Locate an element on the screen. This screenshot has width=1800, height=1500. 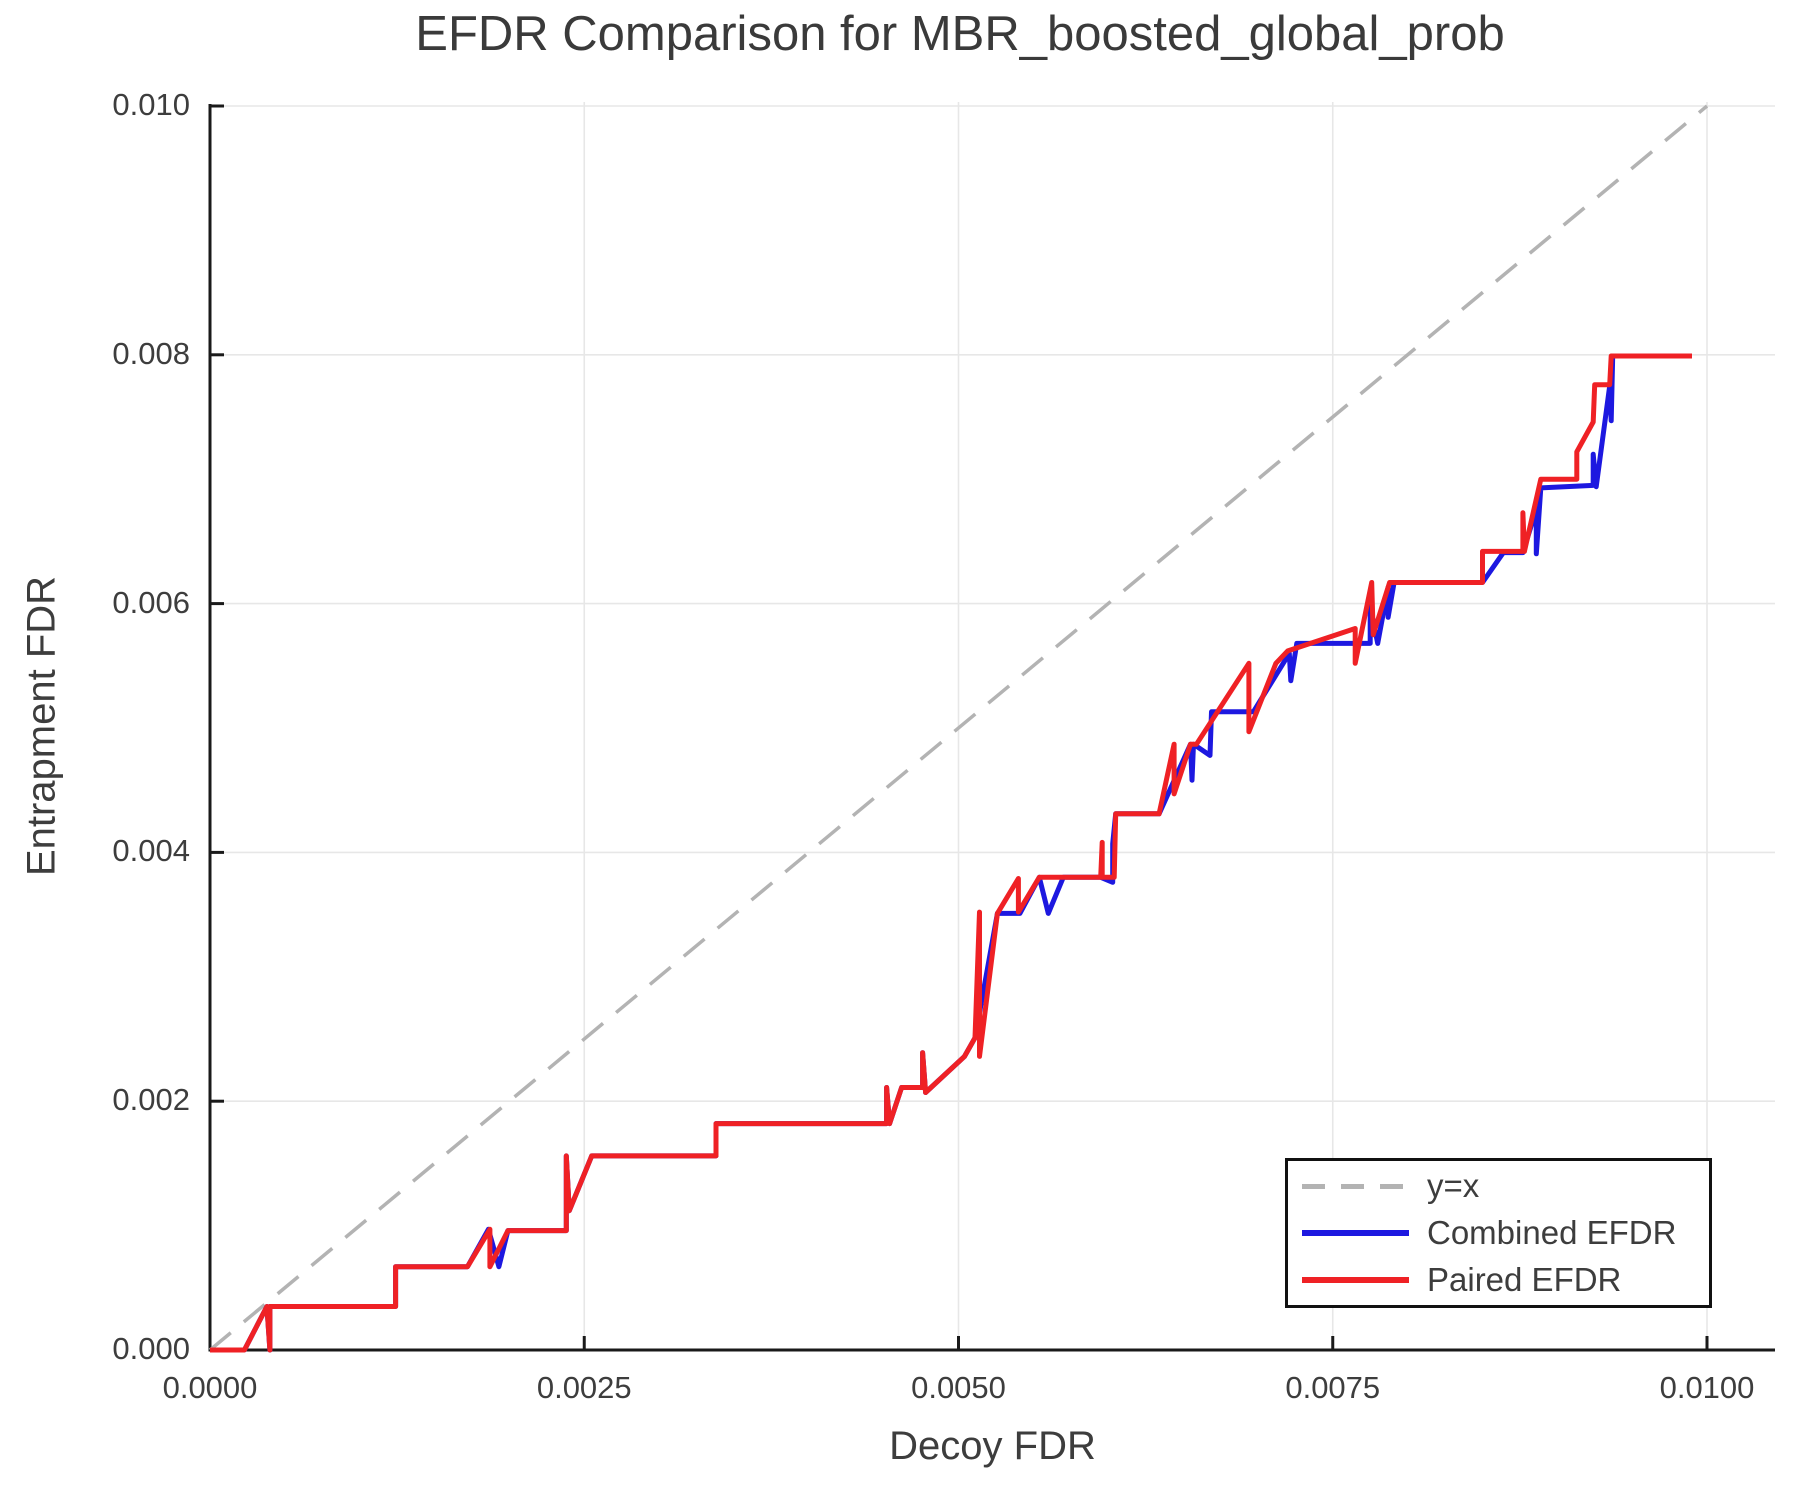
legend-label: Paired EFDR is located at coordinates (1524, 1279).